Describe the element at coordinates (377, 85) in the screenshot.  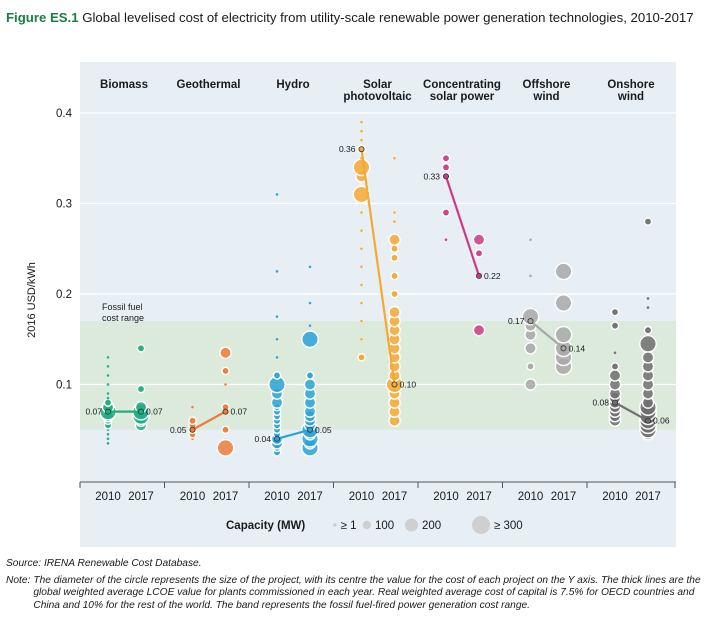
I see `category-label: Solar` at that location.